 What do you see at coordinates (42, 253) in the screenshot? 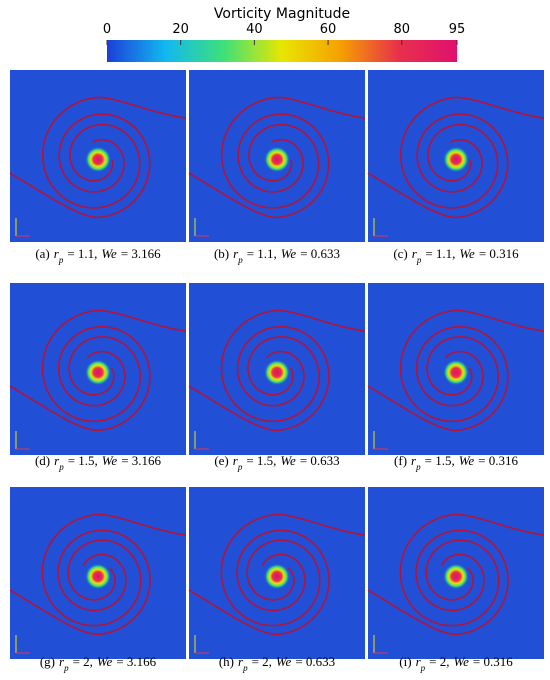
I see `caption-part: (a)` at bounding box center [42, 253].